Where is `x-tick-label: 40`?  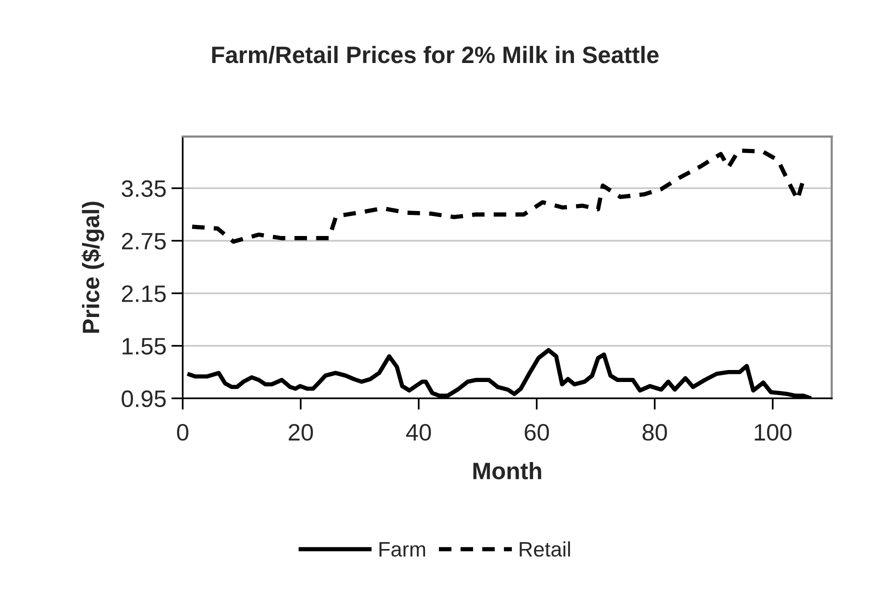
x-tick-label: 40 is located at coordinates (418, 432).